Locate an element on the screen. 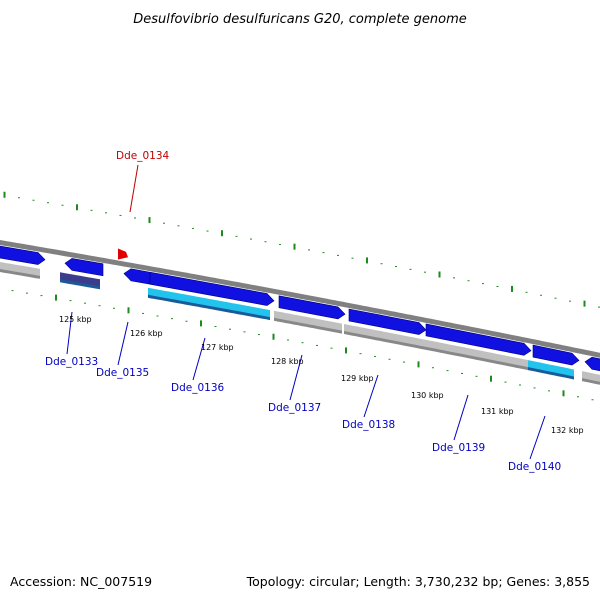 The height and width of the screenshot is (600, 600). kbp-label: 127 kbp is located at coordinates (217, 347).